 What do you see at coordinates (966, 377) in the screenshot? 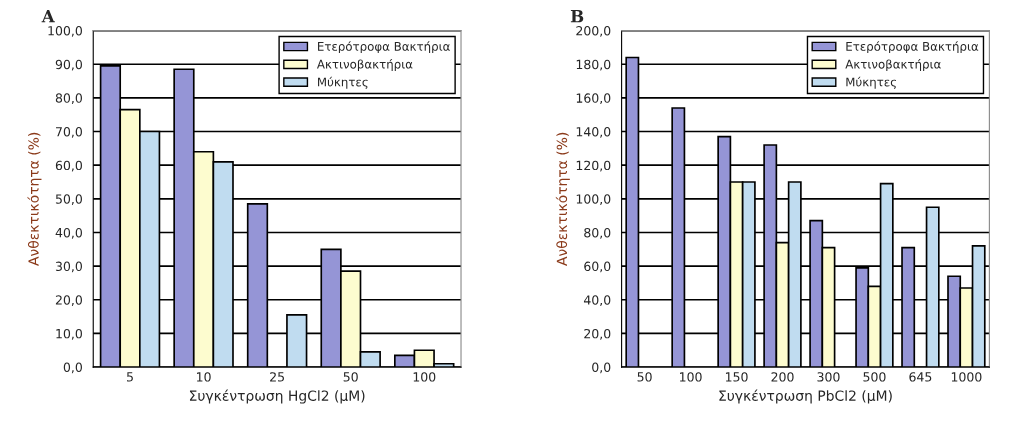
I see `x-tick-label: 1000` at bounding box center [966, 377].